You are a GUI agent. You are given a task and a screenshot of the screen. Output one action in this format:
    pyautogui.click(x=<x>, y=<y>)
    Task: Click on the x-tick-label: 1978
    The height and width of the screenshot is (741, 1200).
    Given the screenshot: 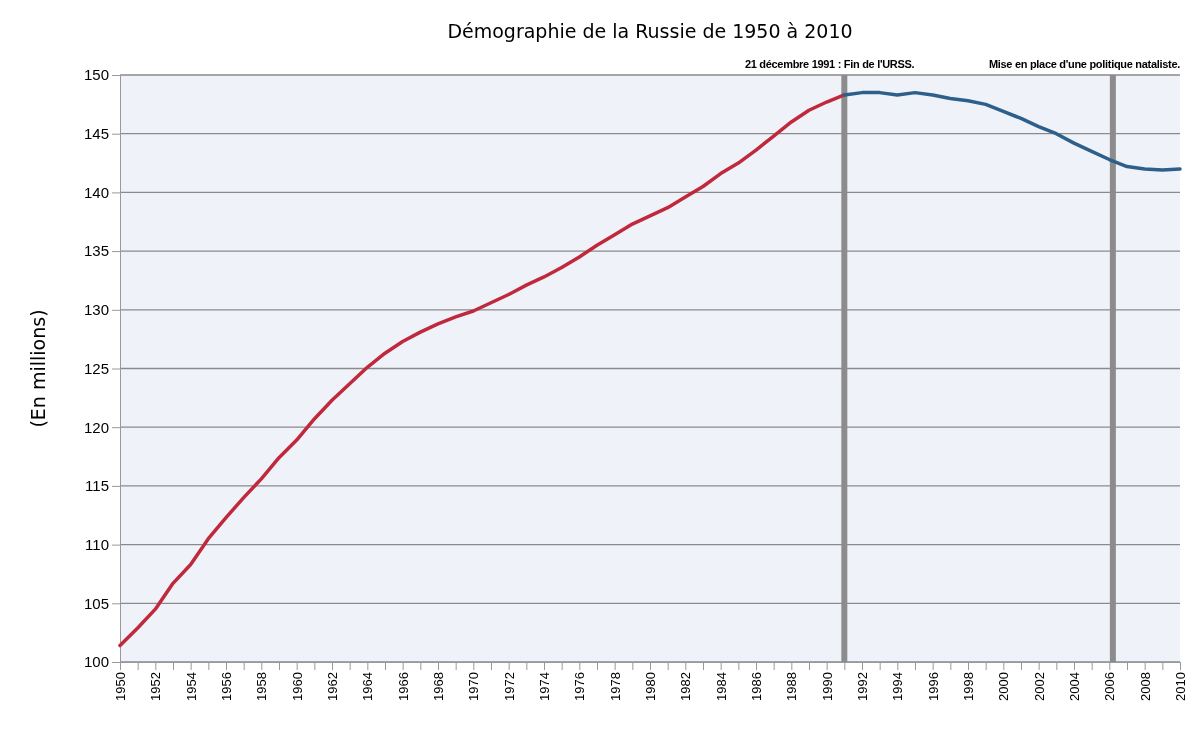 What is the action you would take?
    pyautogui.click(x=615, y=686)
    